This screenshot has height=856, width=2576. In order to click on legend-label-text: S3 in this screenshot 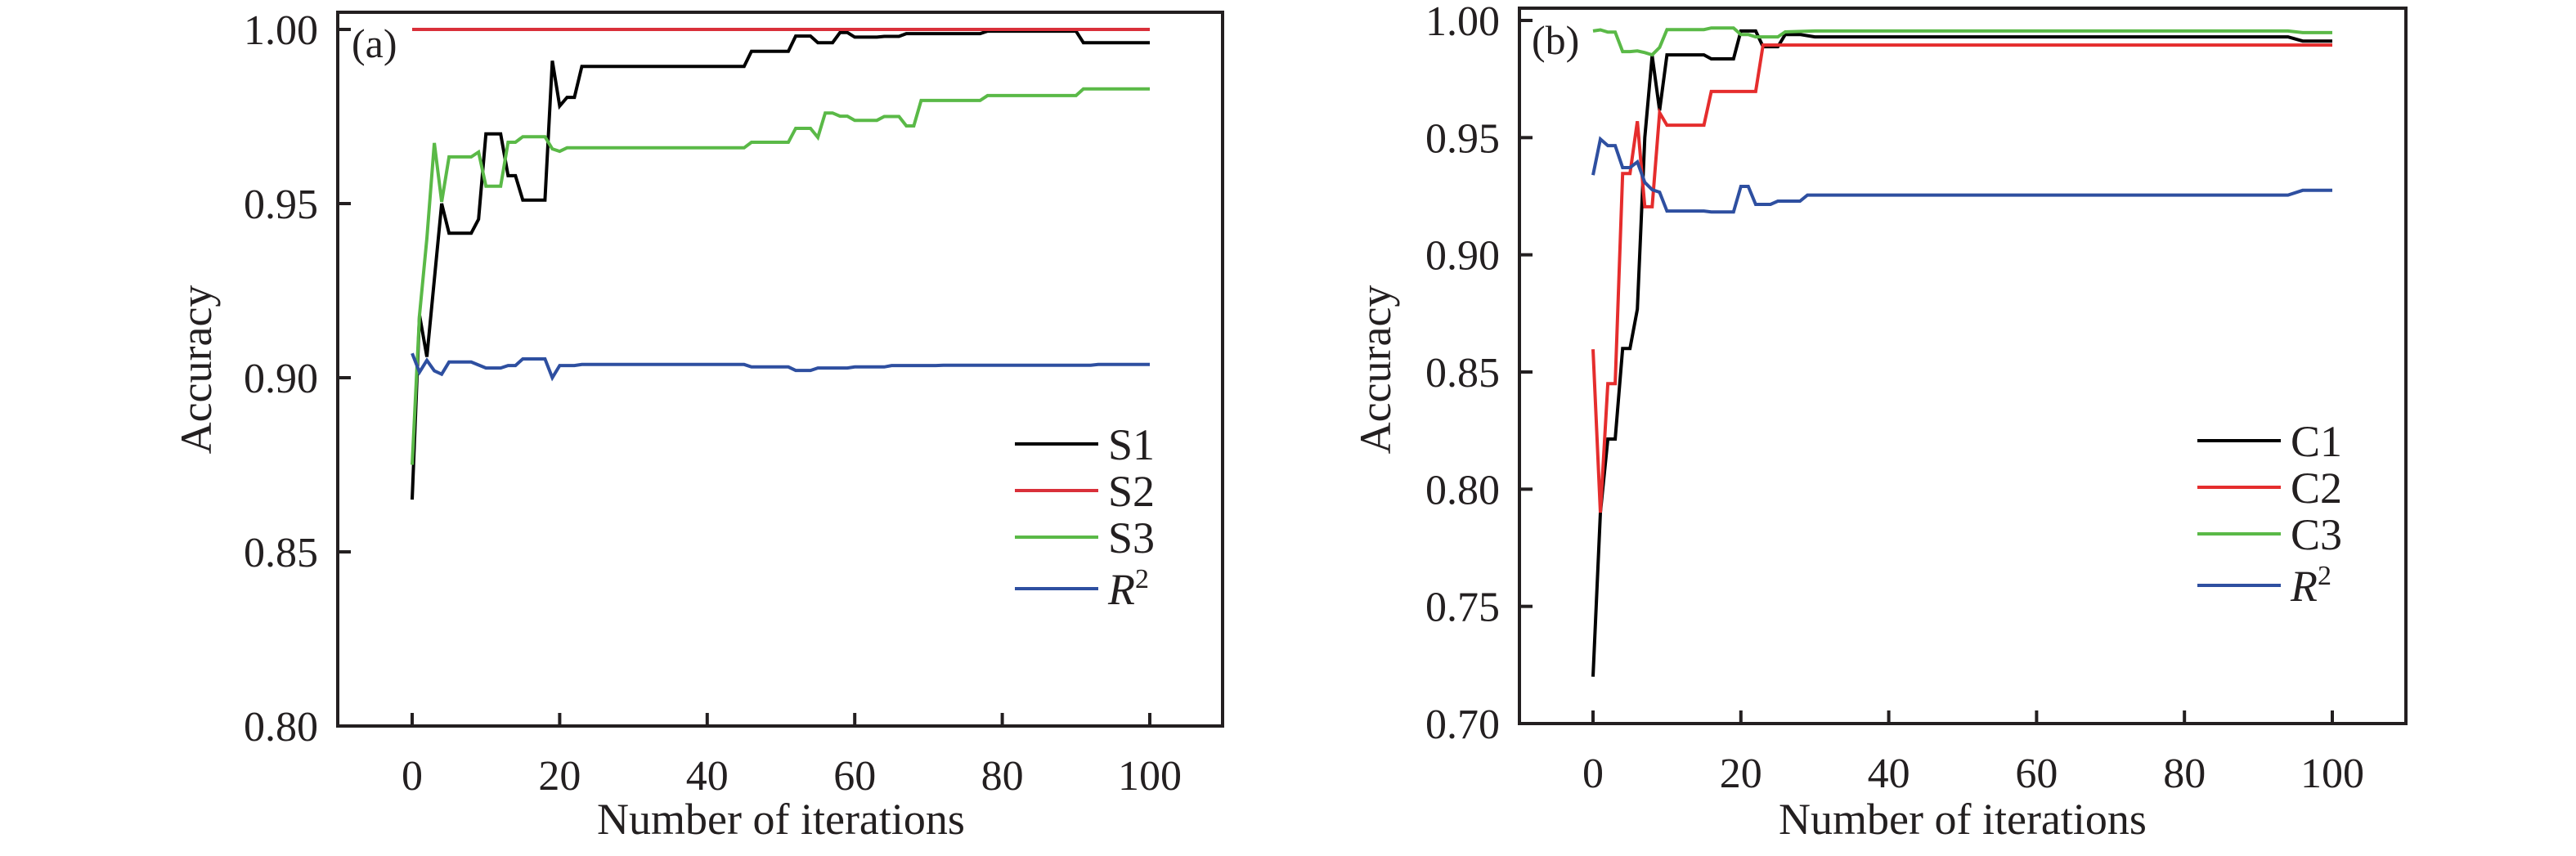, I will do `click(1131, 537)`.